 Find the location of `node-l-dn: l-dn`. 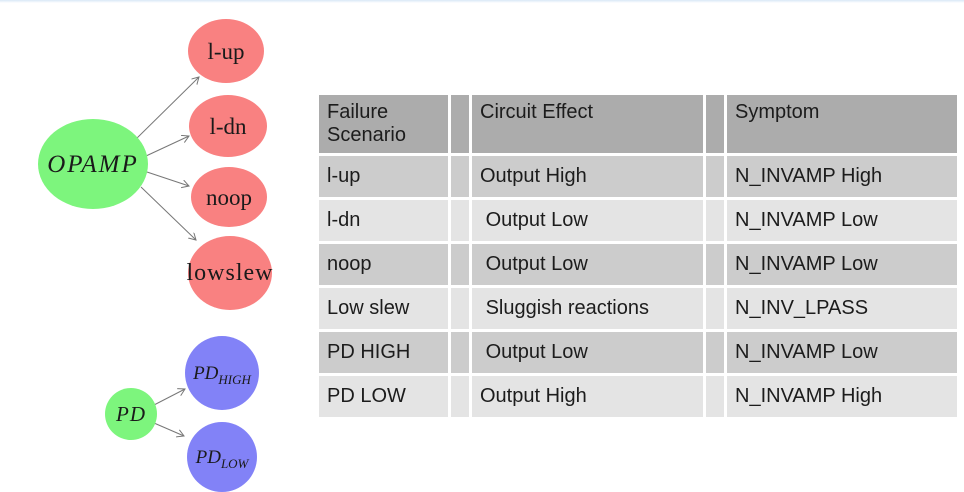

node-l-dn: l-dn is located at coordinates (228, 126).